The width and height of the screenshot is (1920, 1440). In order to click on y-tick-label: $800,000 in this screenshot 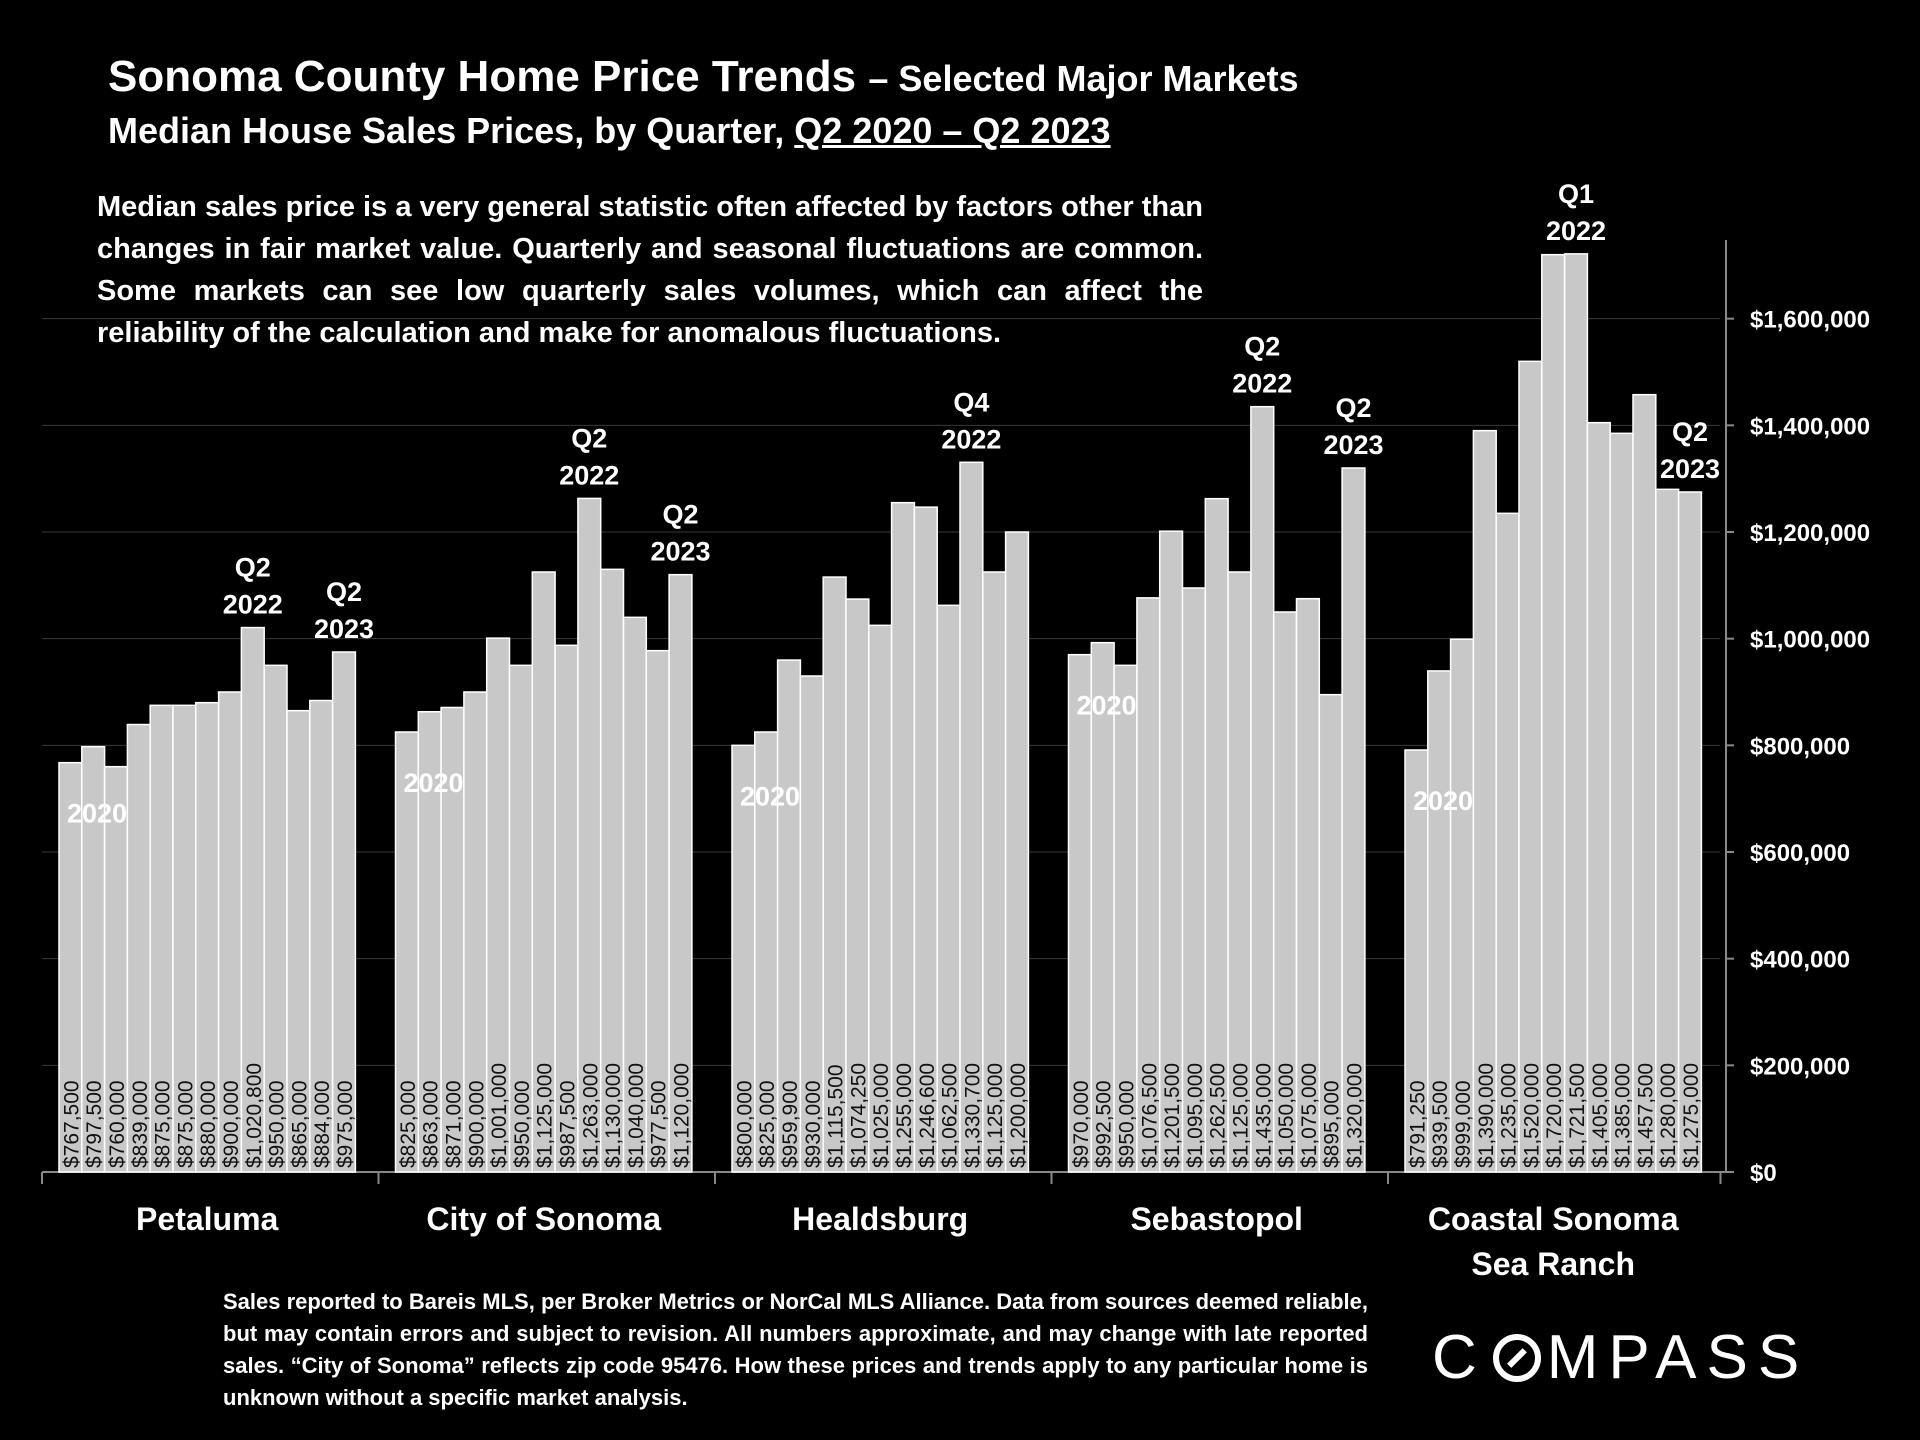, I will do `click(1800, 746)`.